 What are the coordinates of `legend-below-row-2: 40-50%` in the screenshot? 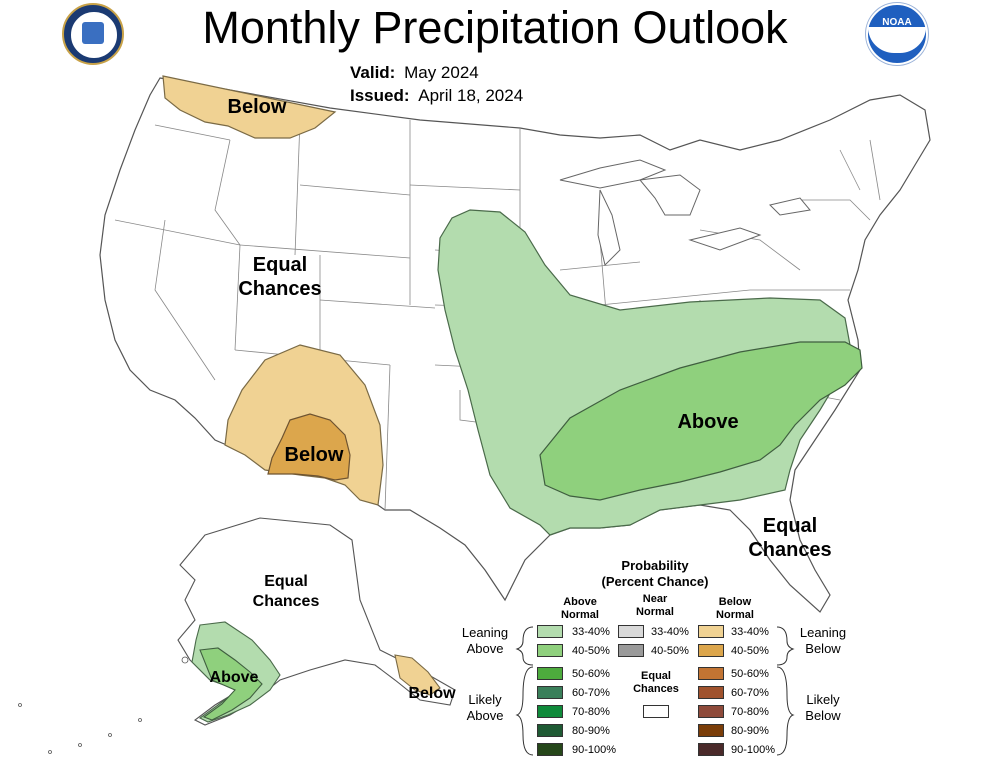 It's located at (740, 652).